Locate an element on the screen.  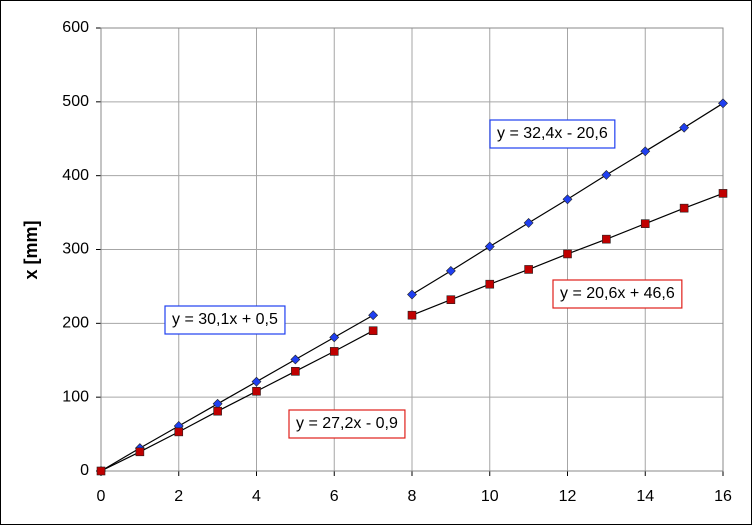
x-tick-label: 2 is located at coordinates (178, 496).